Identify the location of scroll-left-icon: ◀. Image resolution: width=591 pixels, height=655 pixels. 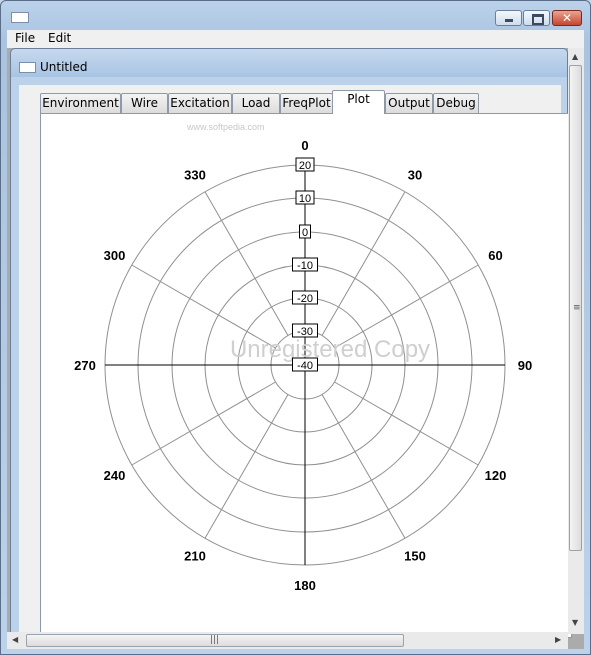
(15, 639).